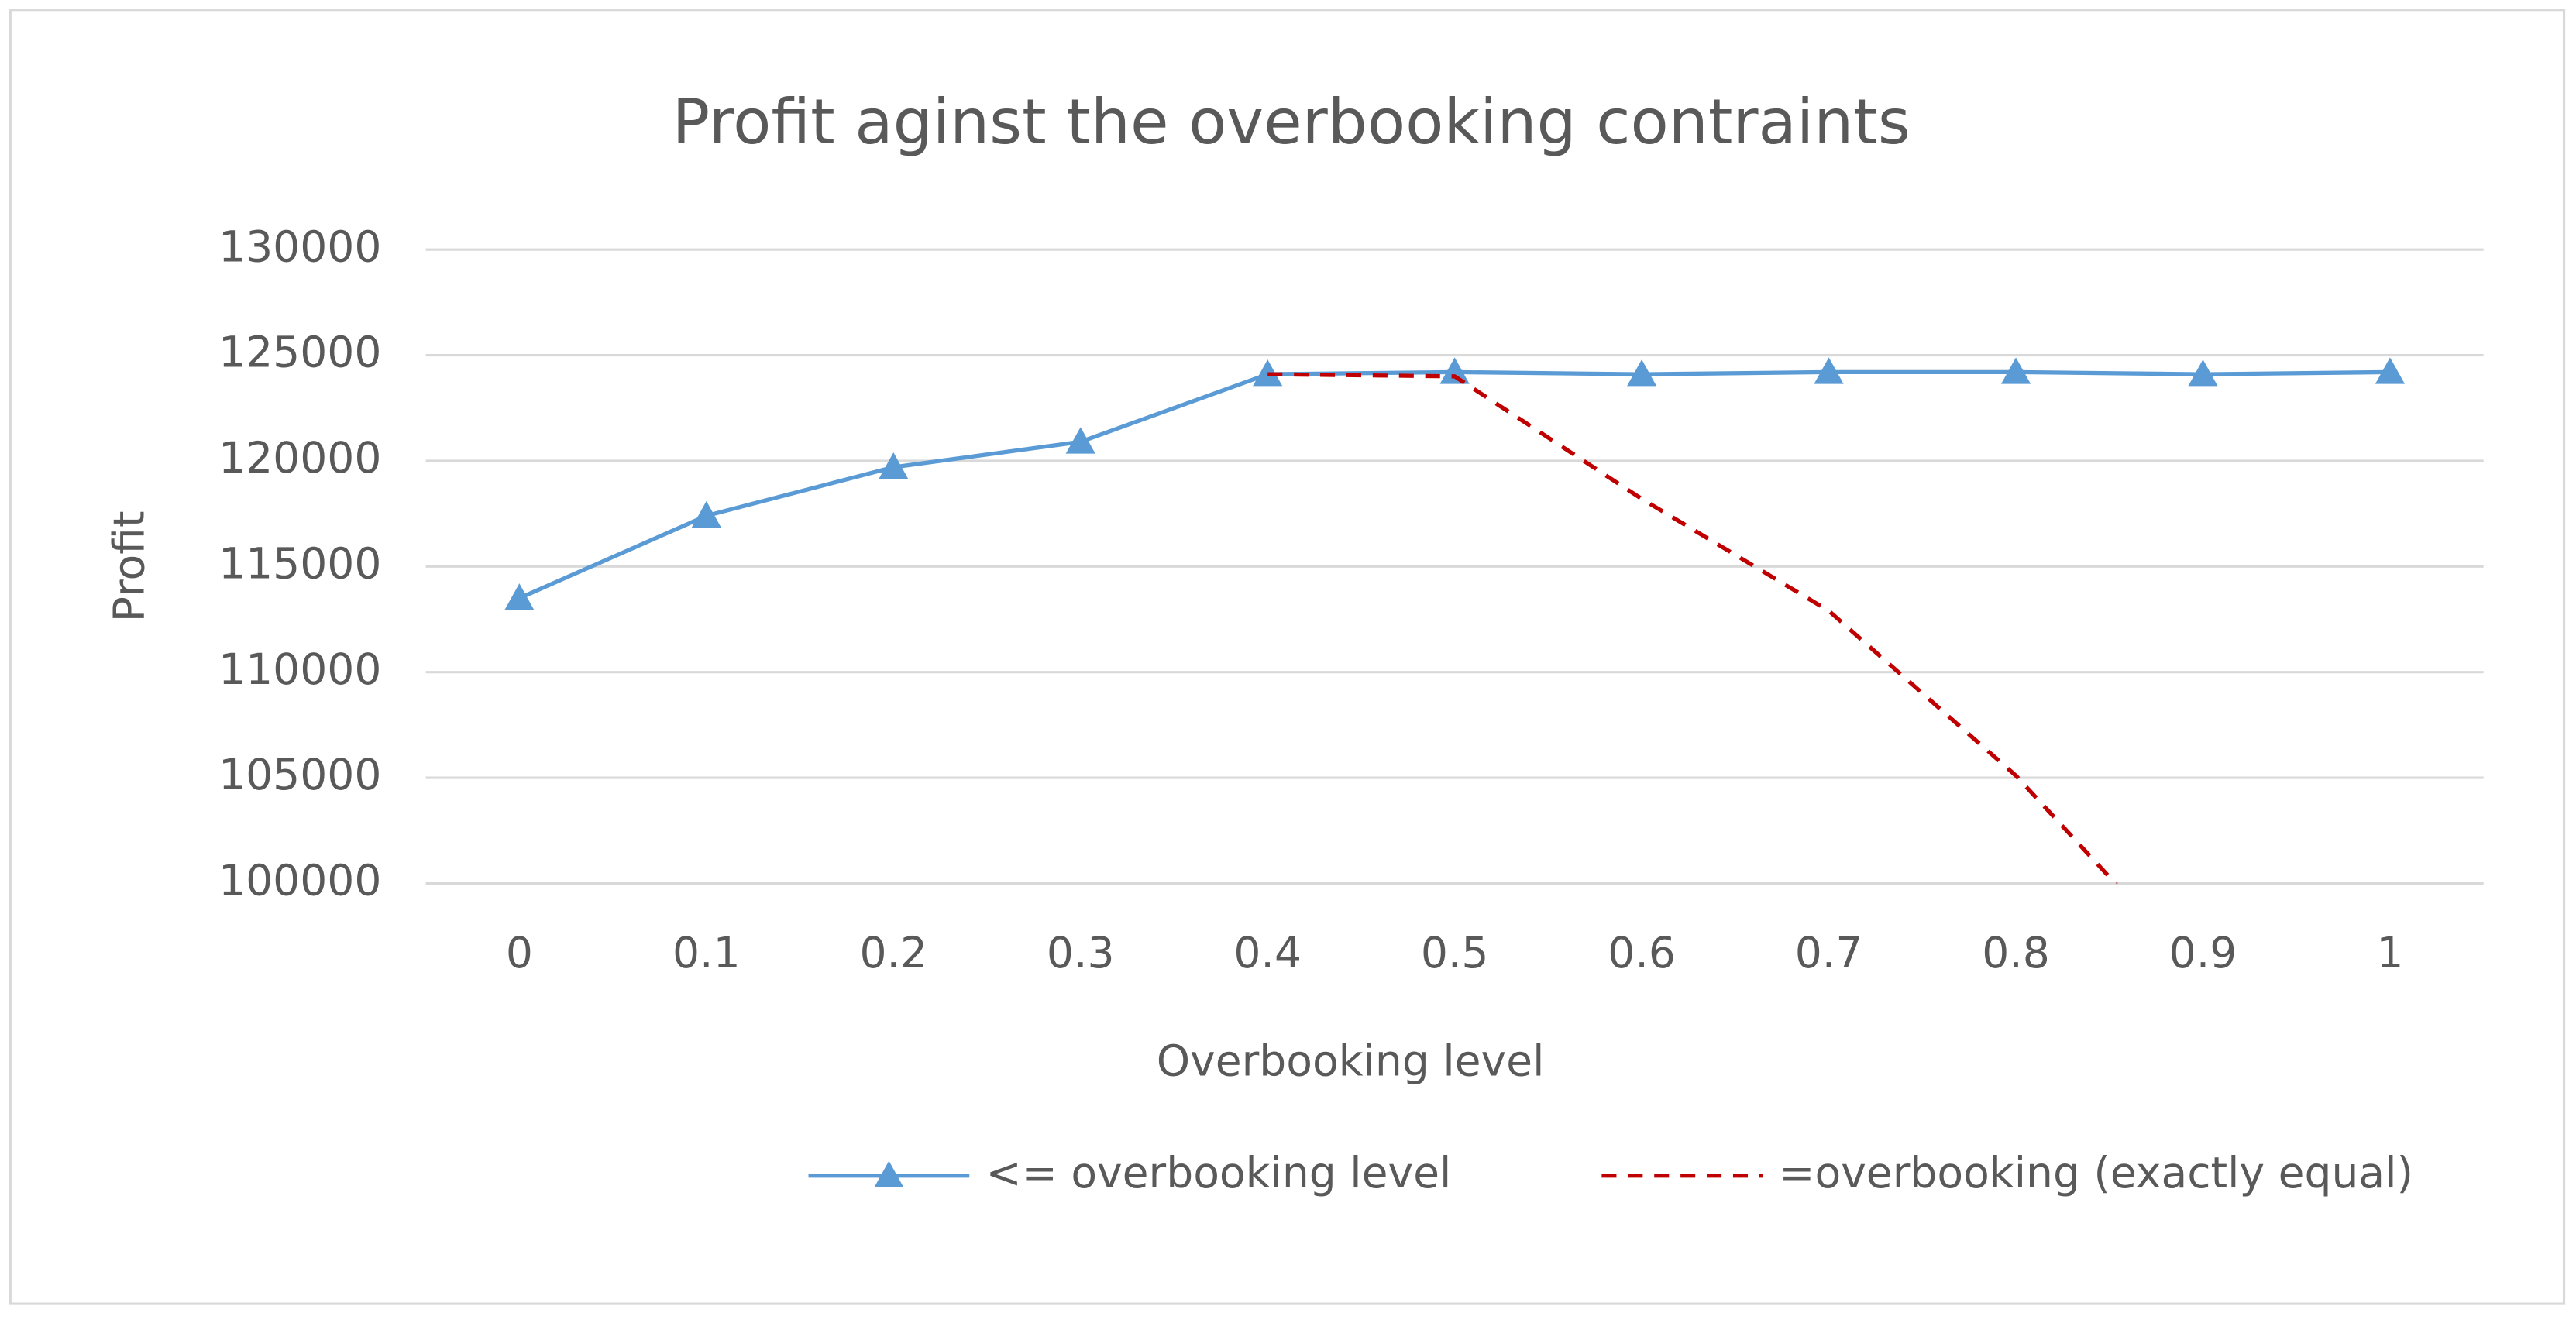 The image size is (2576, 1330). Describe the element at coordinates (893, 953) in the screenshot. I see `x-tick-label: 0.2` at that location.